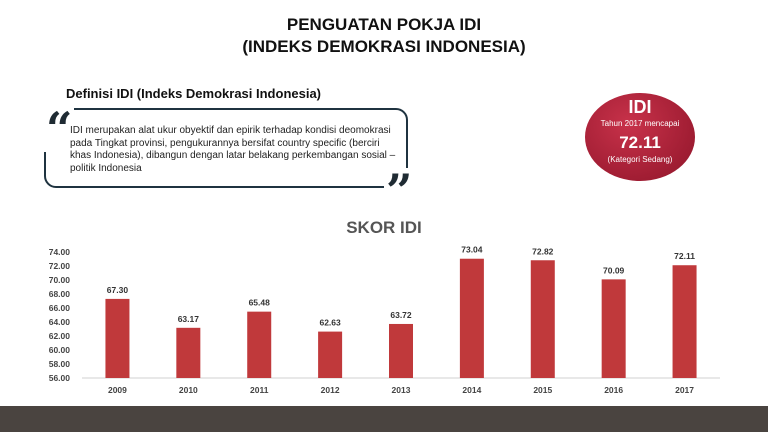 This screenshot has width=768, height=432. Describe the element at coordinates (684, 390) in the screenshot. I see `x-tick-label: 2017` at that location.